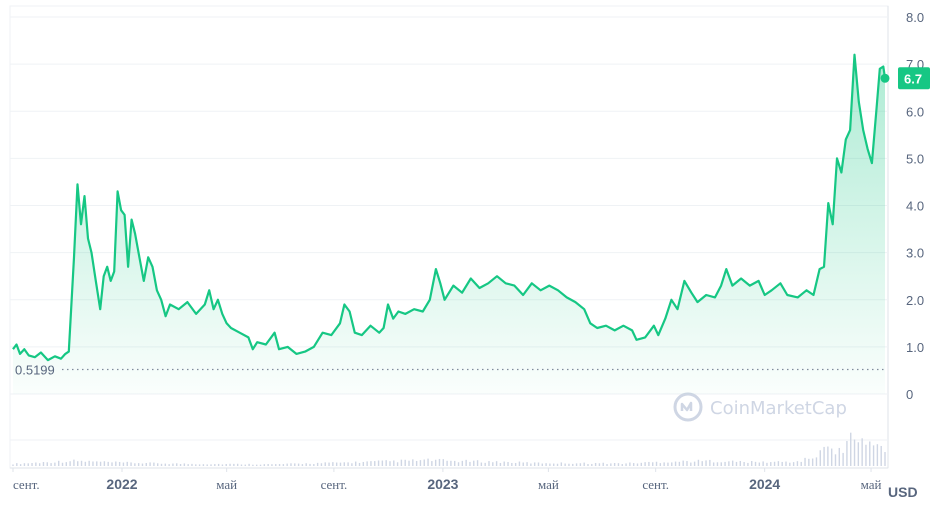 Image resolution: width=942 pixels, height=515 pixels. I want to click on watermark-text: CoinMarketCap, so click(778, 408).